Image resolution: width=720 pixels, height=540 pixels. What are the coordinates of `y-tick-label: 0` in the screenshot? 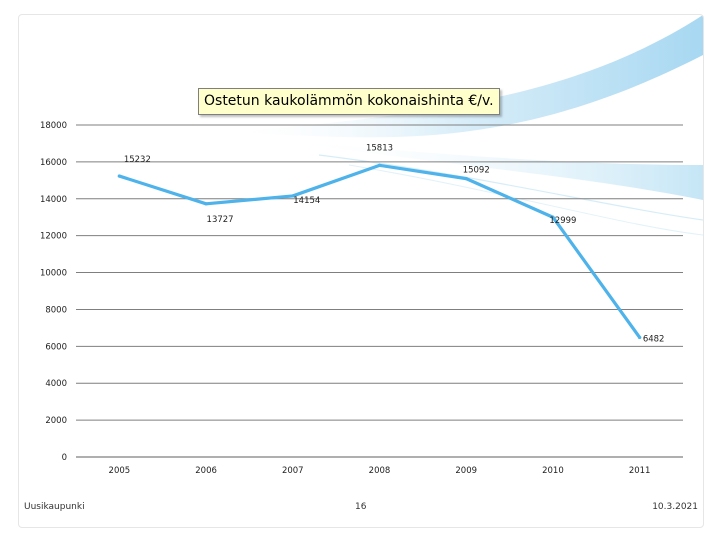 It's located at (64, 458).